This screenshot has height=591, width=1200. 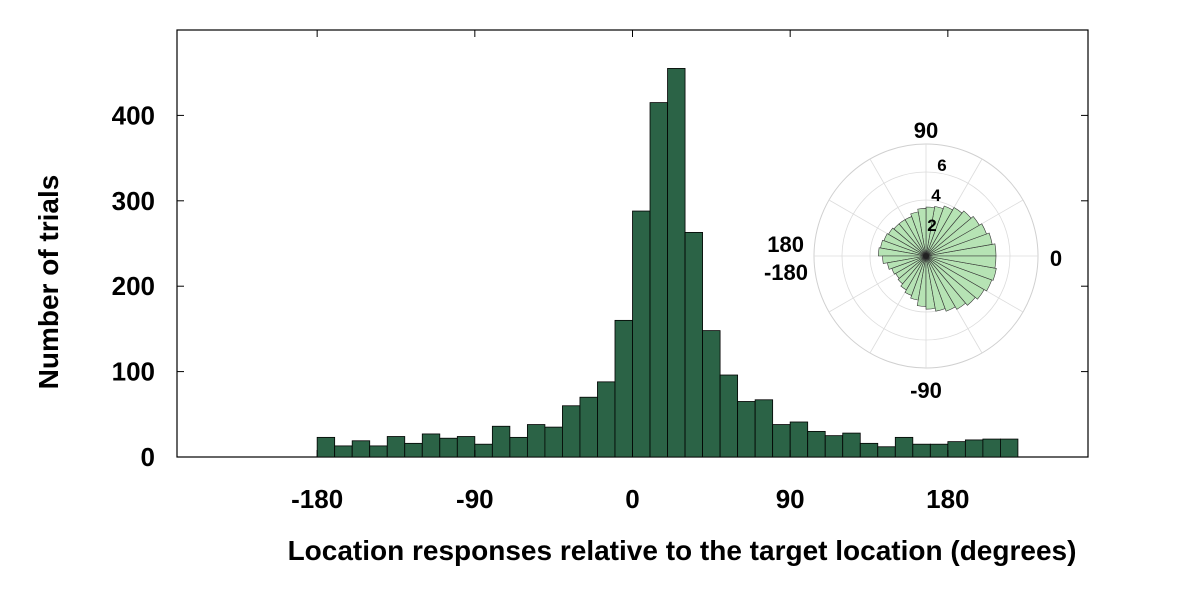 I want to click on polar-label-90: 90, so click(x=926, y=130).